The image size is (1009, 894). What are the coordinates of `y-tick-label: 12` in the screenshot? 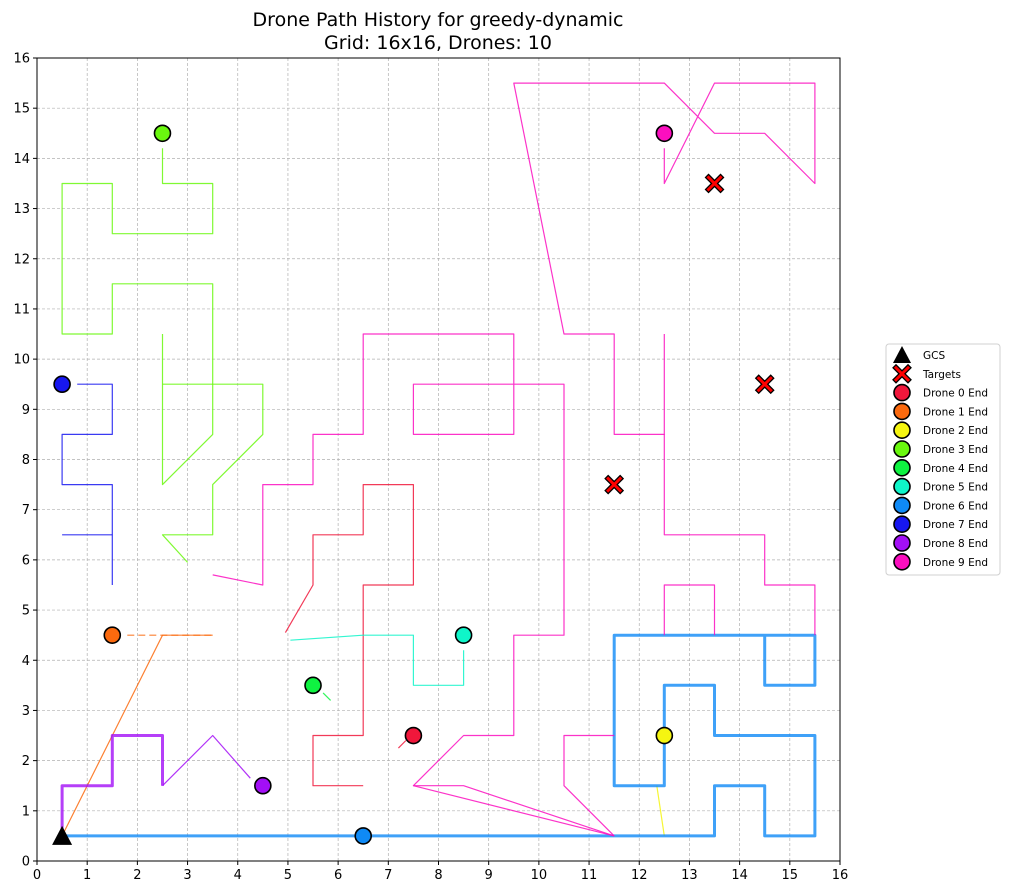 It's located at (21, 259).